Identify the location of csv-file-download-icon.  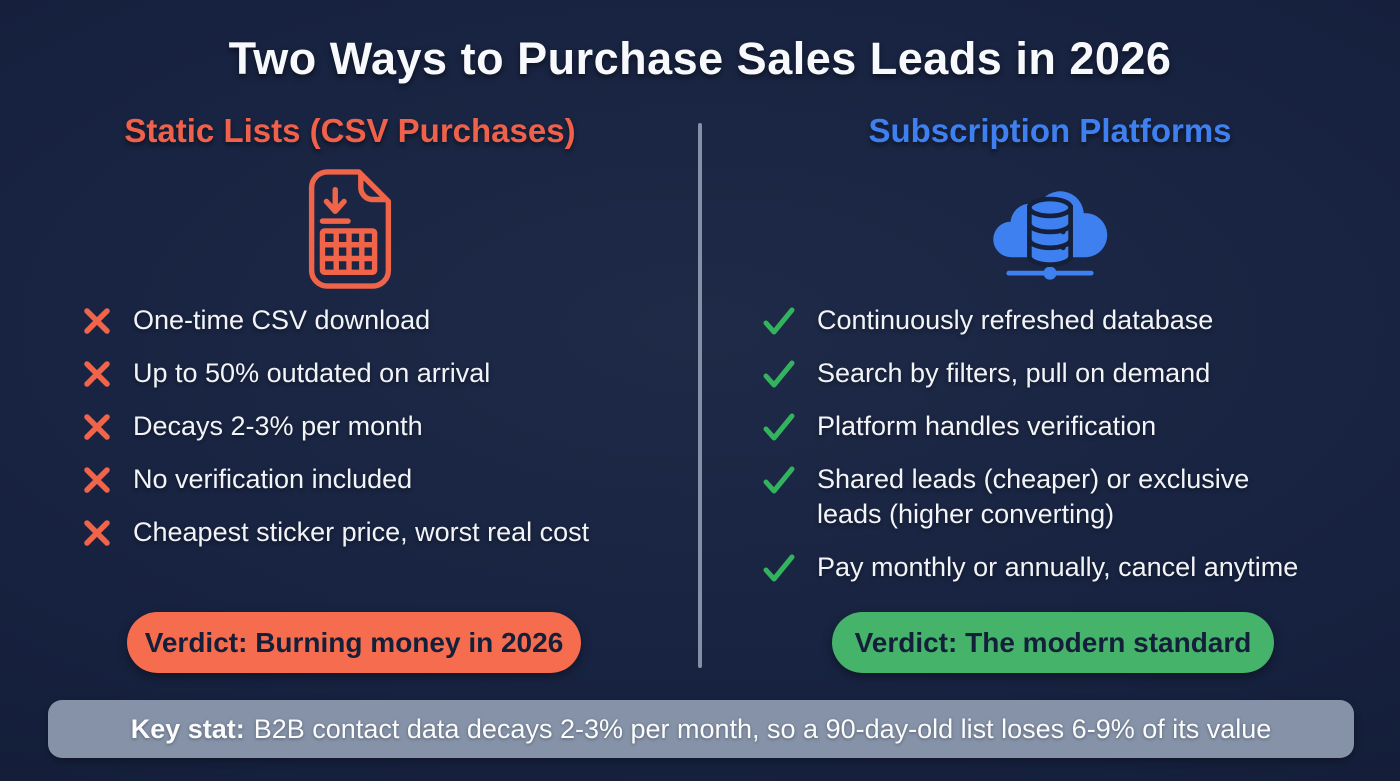
(350, 229).